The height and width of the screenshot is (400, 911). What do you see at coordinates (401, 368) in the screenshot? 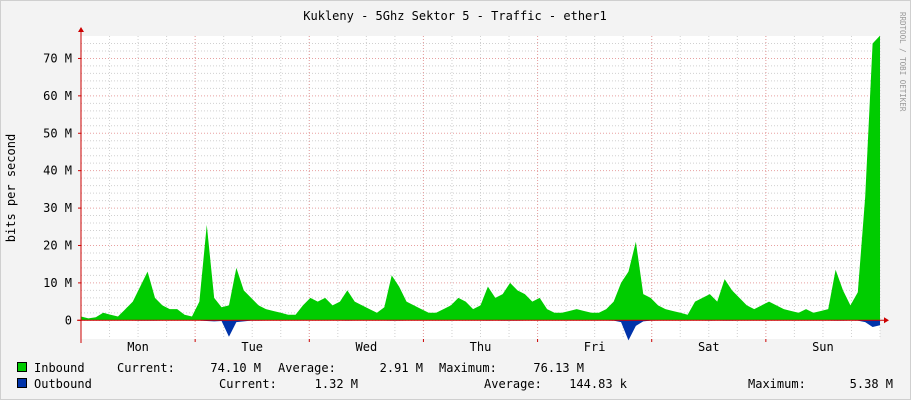
I see `legend-inbound-average: 2.91 M` at bounding box center [401, 368].